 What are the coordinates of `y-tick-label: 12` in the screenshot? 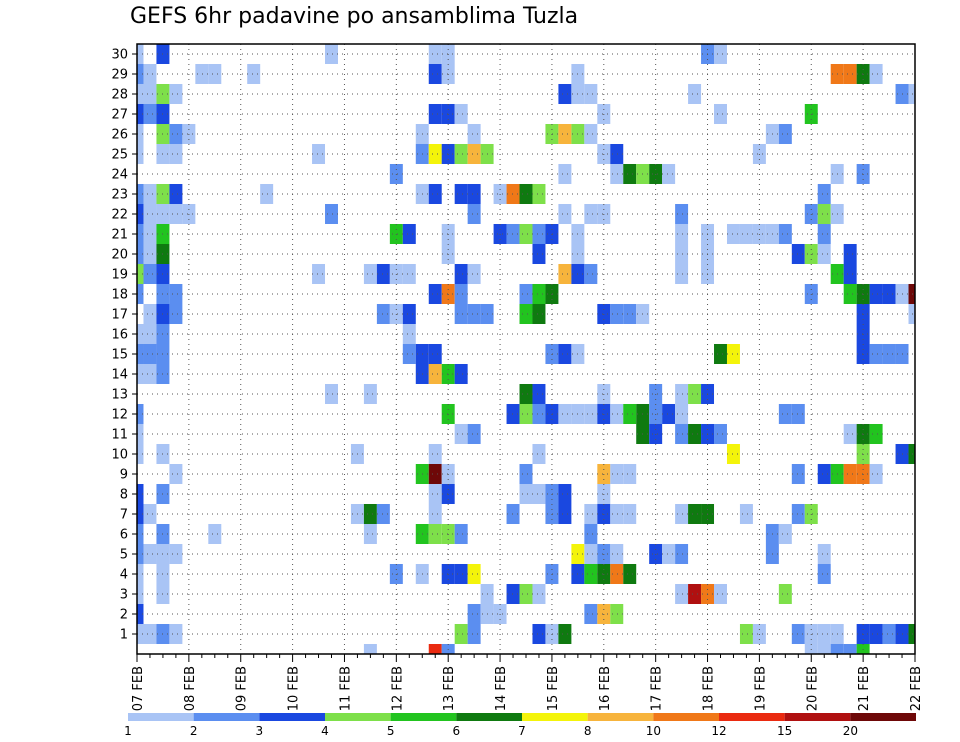 It's located at (119, 415).